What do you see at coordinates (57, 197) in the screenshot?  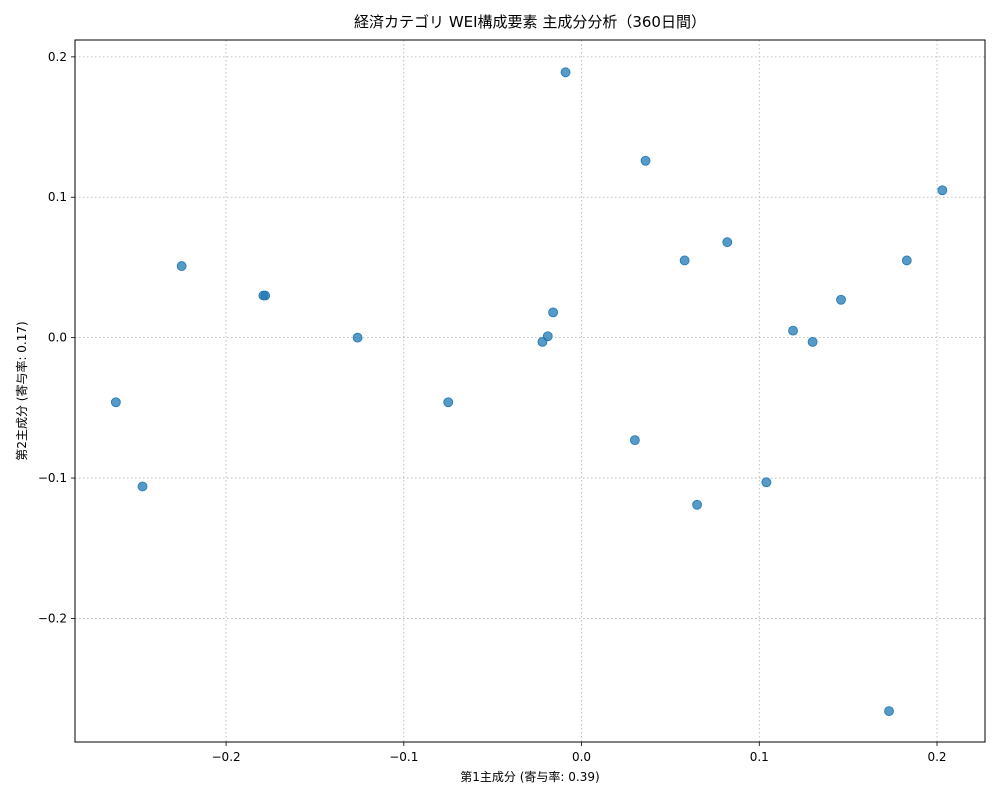 I see `y-tick-label: 0.1` at bounding box center [57, 197].